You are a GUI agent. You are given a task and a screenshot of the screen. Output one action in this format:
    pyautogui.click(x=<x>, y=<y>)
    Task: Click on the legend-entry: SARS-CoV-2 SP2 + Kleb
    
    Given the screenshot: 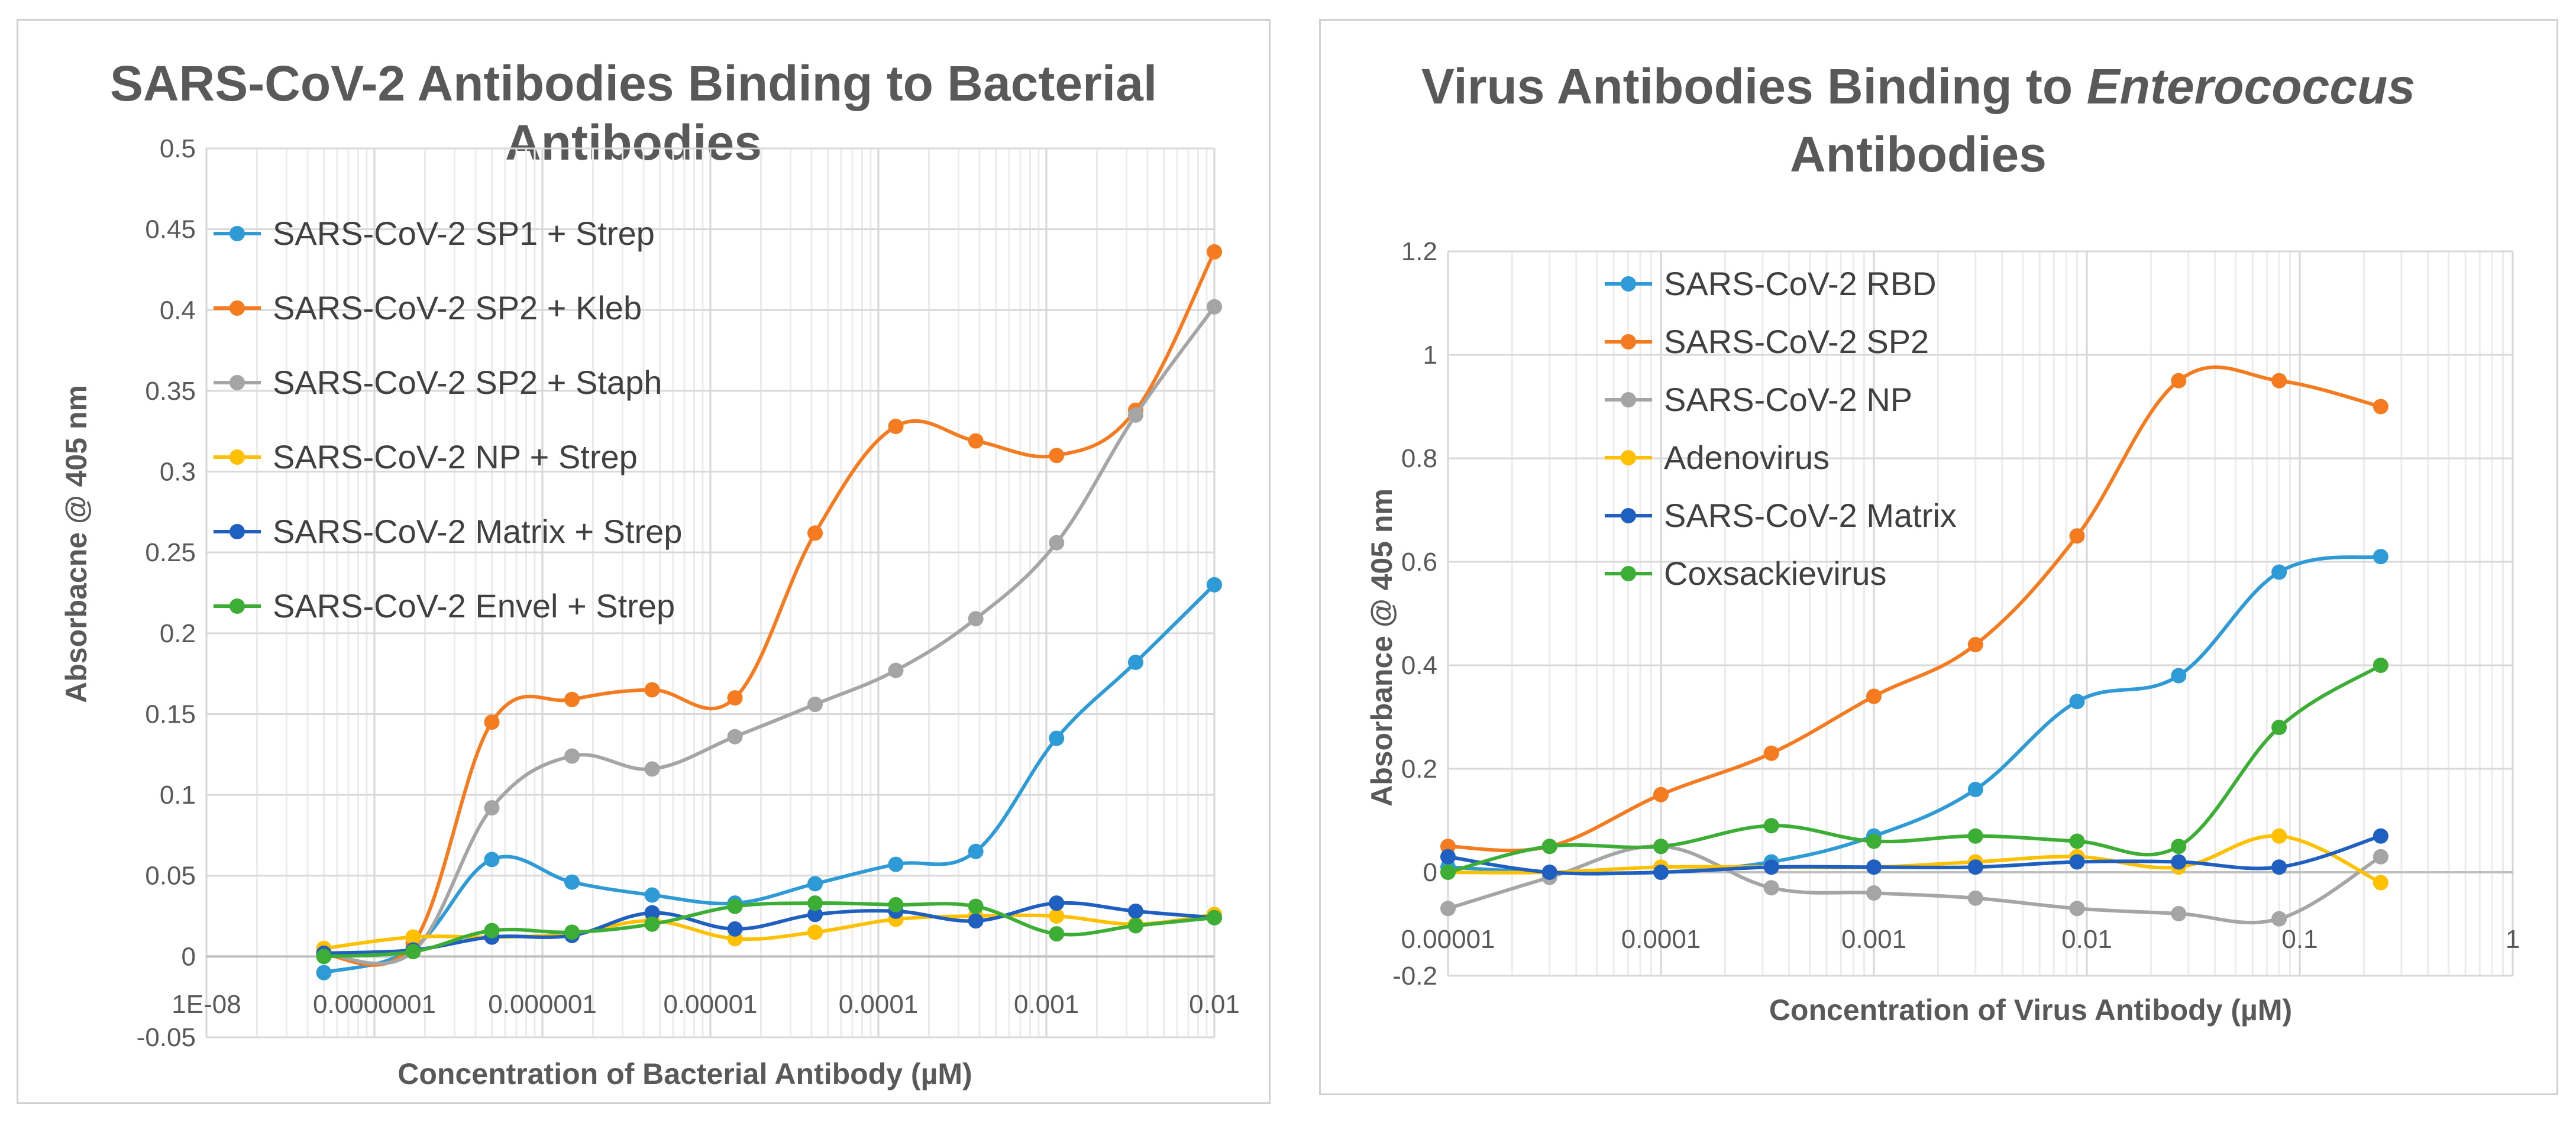 What is the action you would take?
    pyautogui.click(x=457, y=308)
    